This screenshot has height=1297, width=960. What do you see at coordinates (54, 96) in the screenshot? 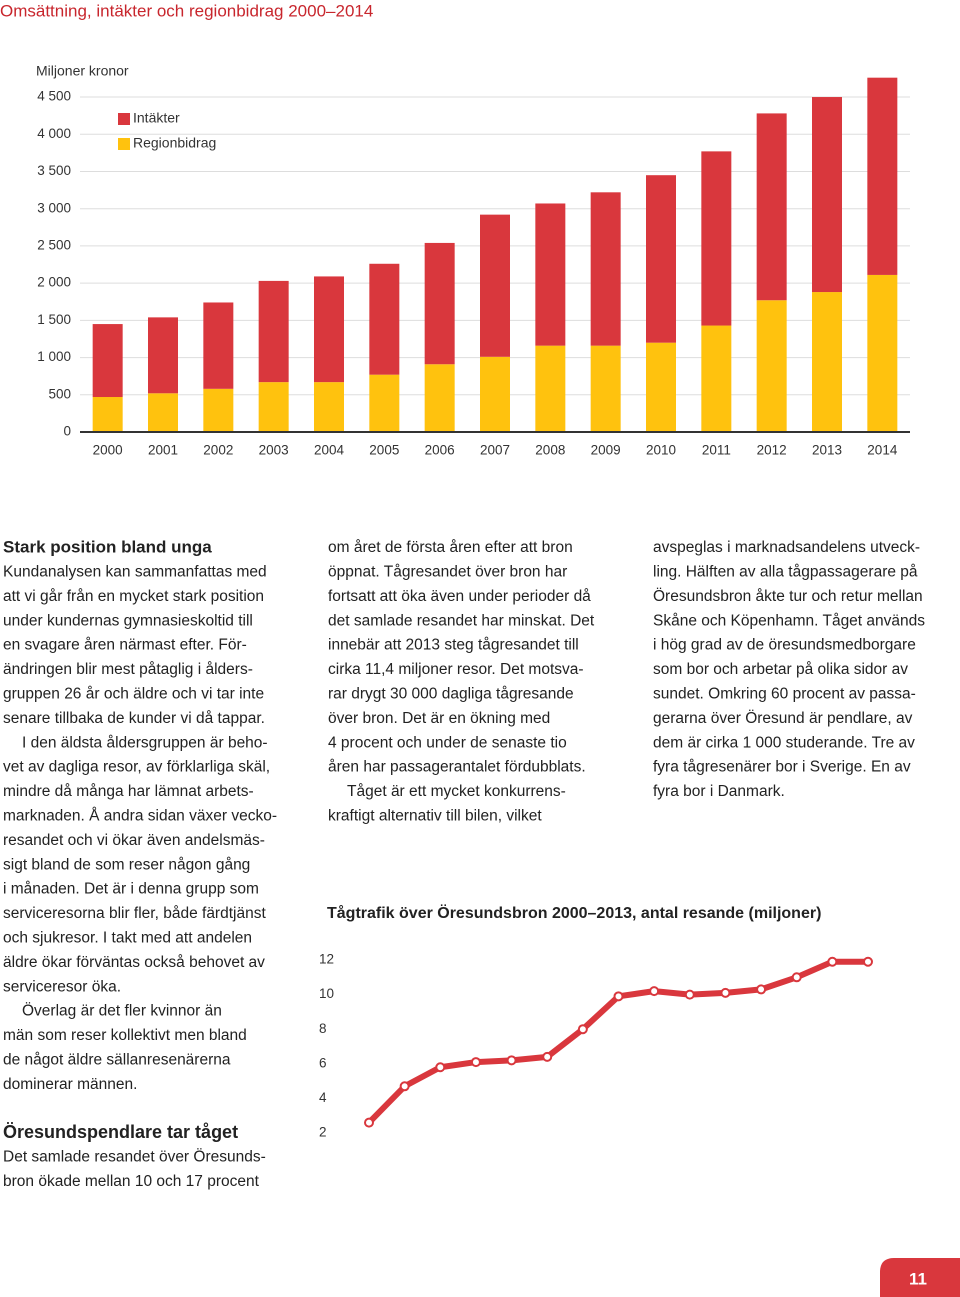
I see `y-tick-label: 4 500` at bounding box center [54, 96].